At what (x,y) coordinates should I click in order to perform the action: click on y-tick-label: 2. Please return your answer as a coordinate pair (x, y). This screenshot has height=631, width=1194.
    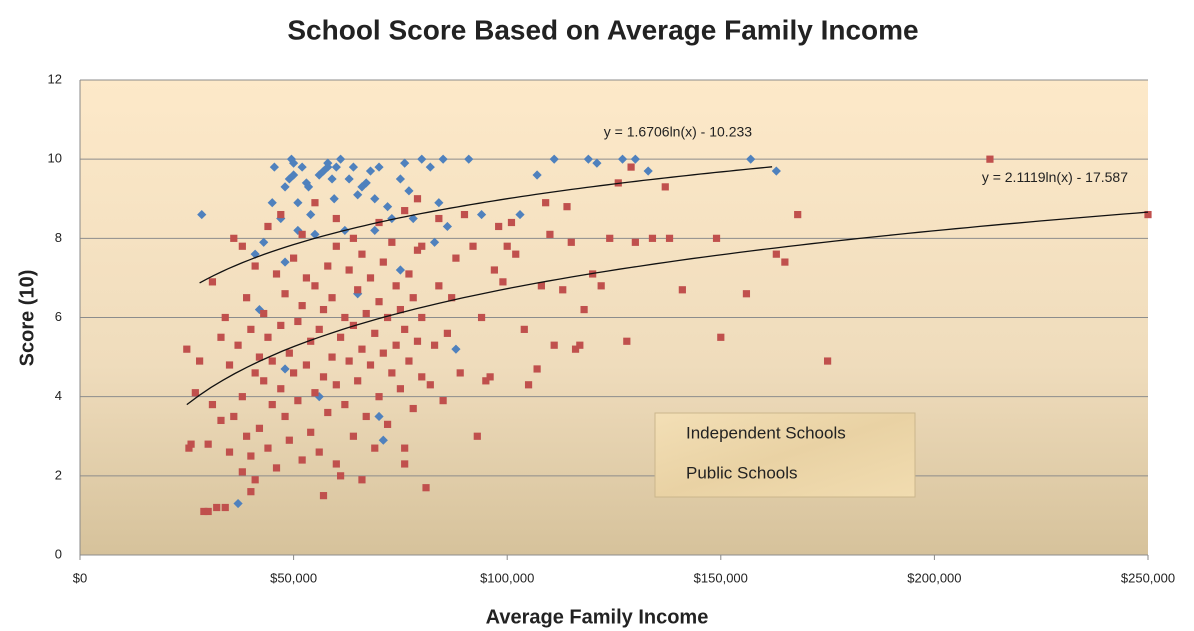
    Looking at the image, I should click on (58, 474).